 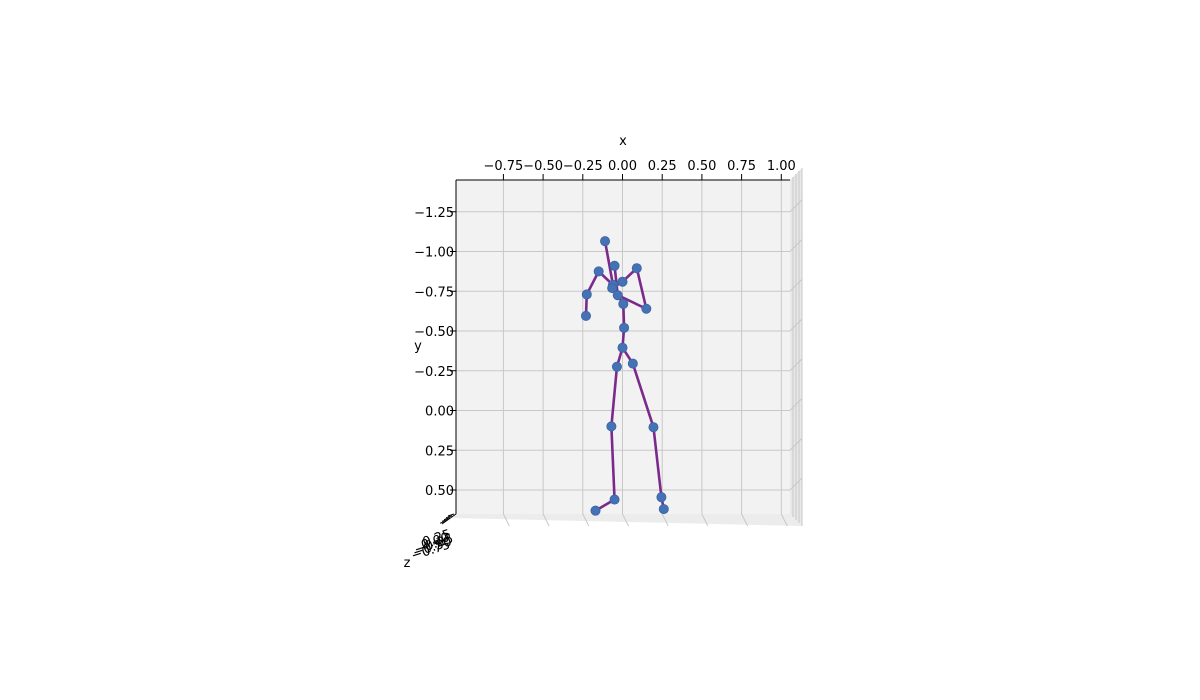 I want to click on z-axis-line, so click(x=449, y=519).